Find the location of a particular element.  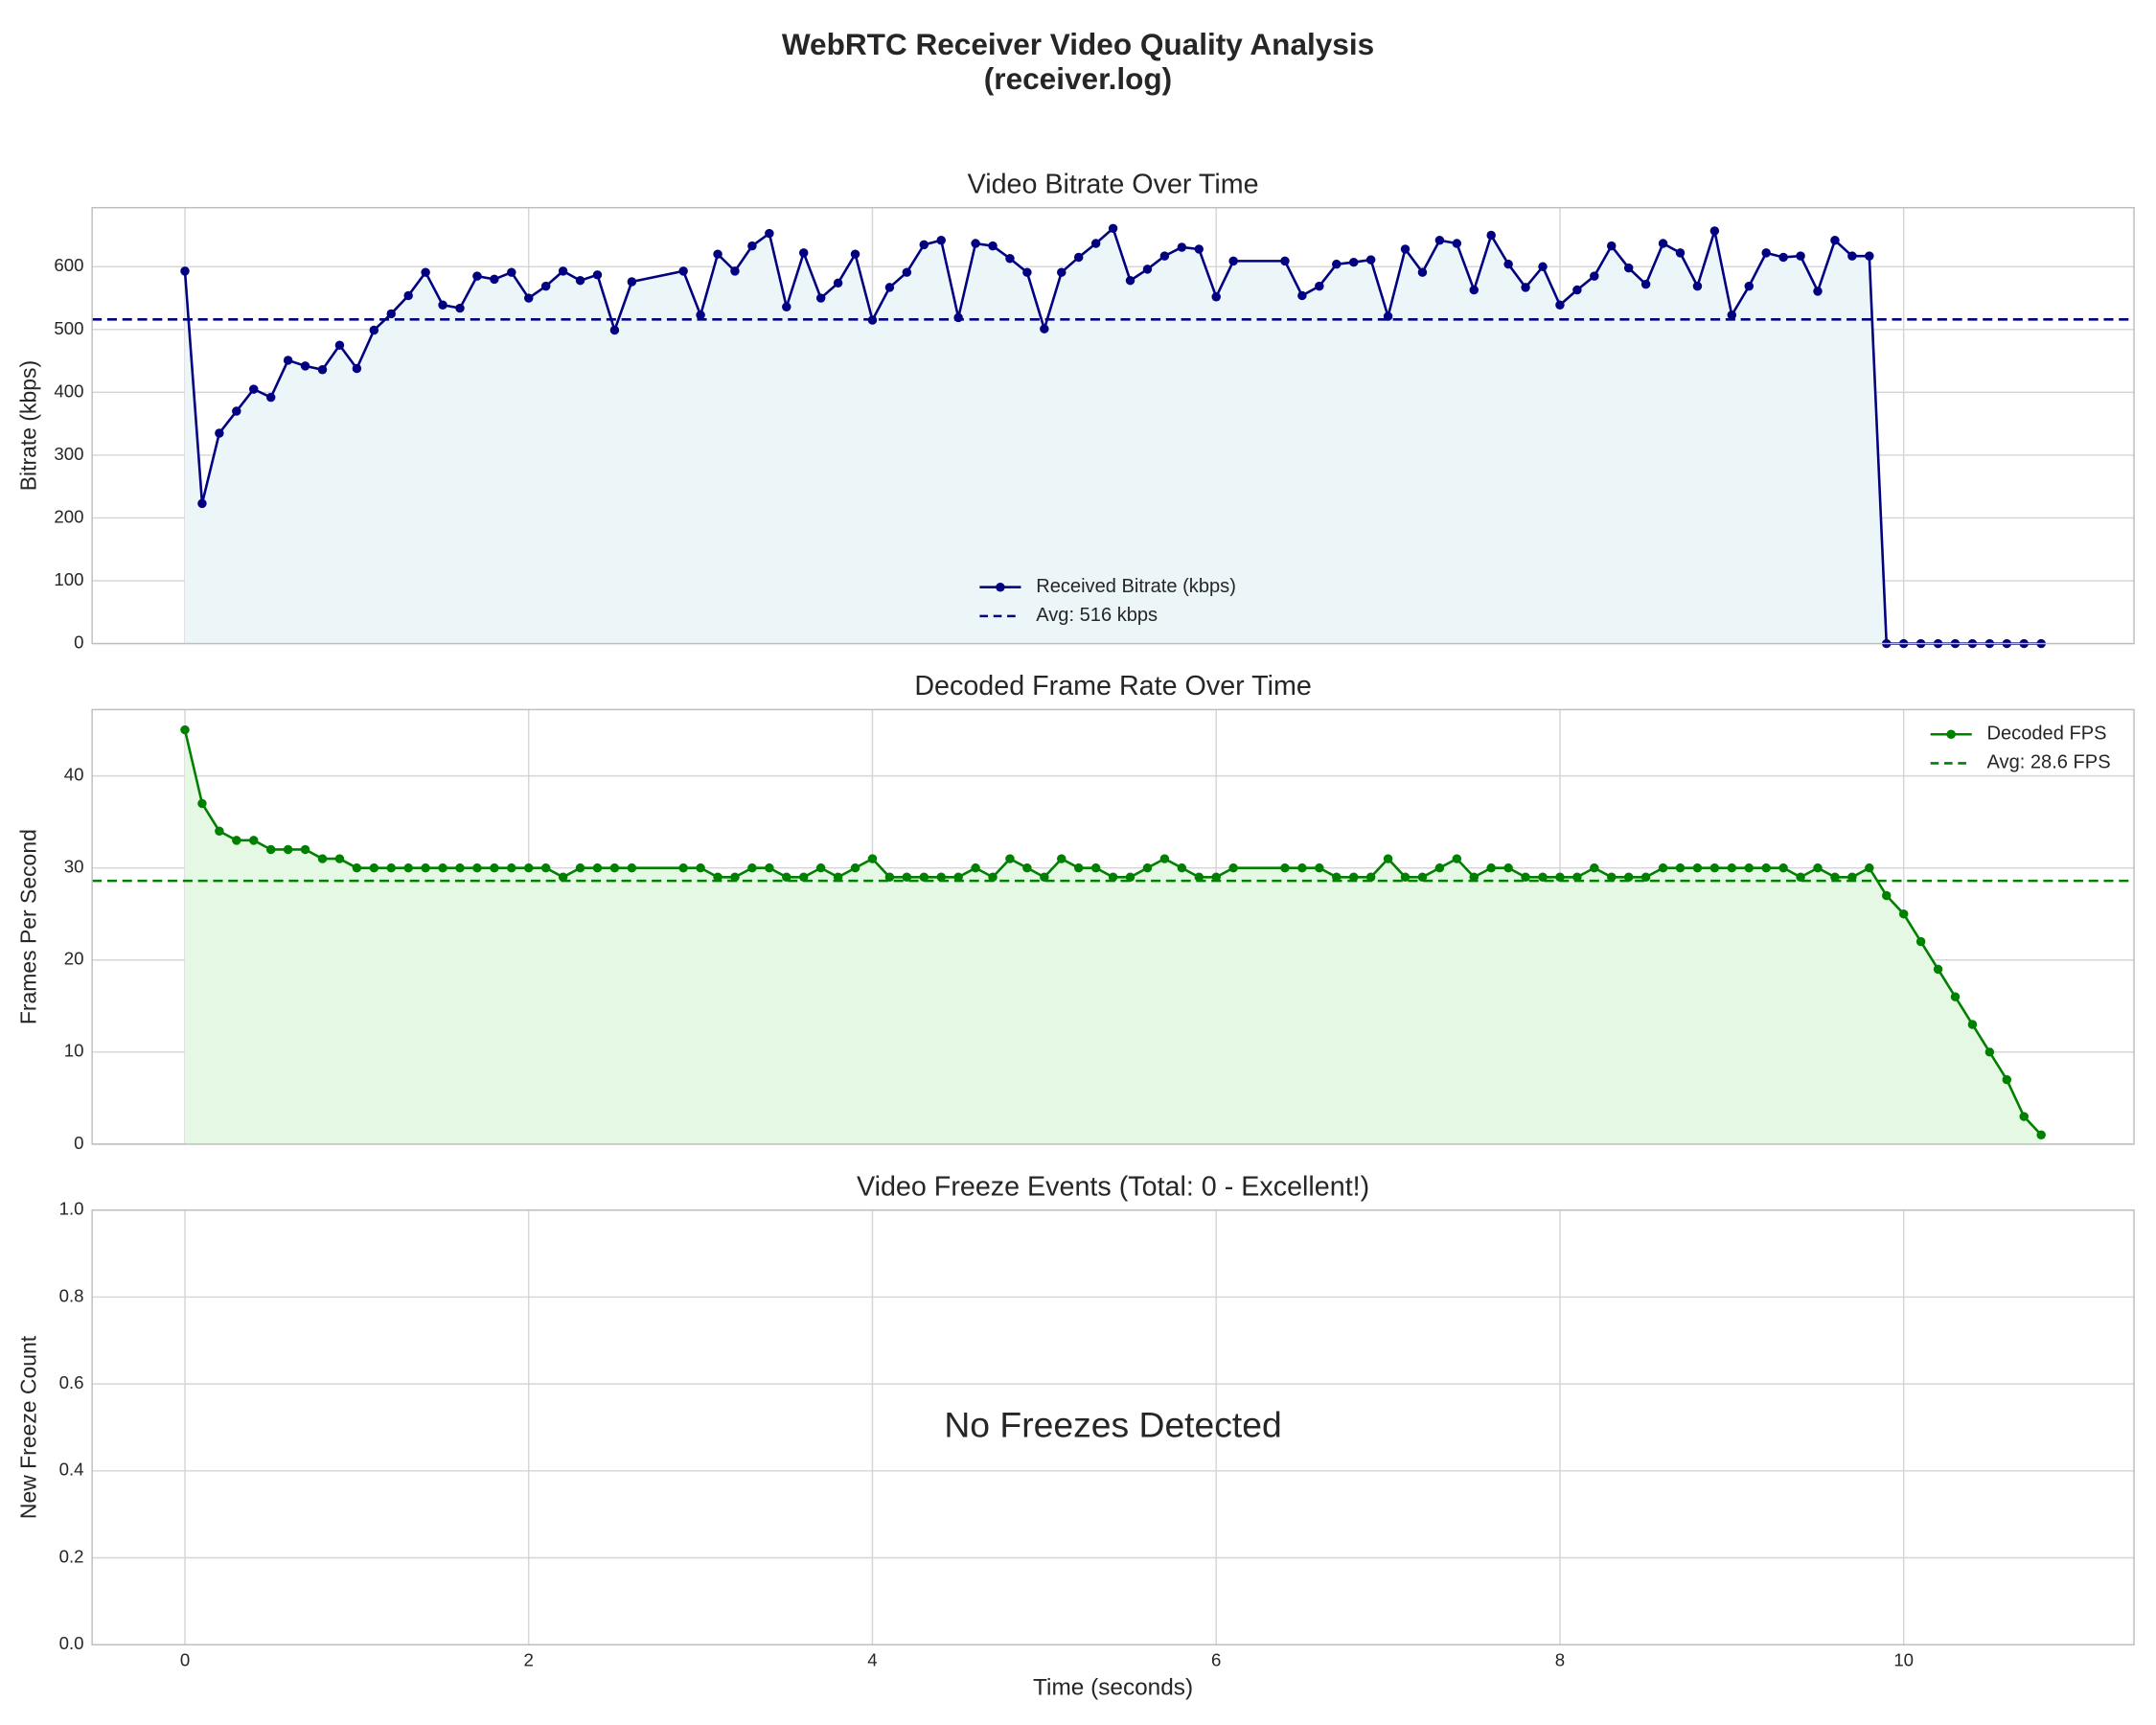

x-tick-label: 4 is located at coordinates (872, 1659).